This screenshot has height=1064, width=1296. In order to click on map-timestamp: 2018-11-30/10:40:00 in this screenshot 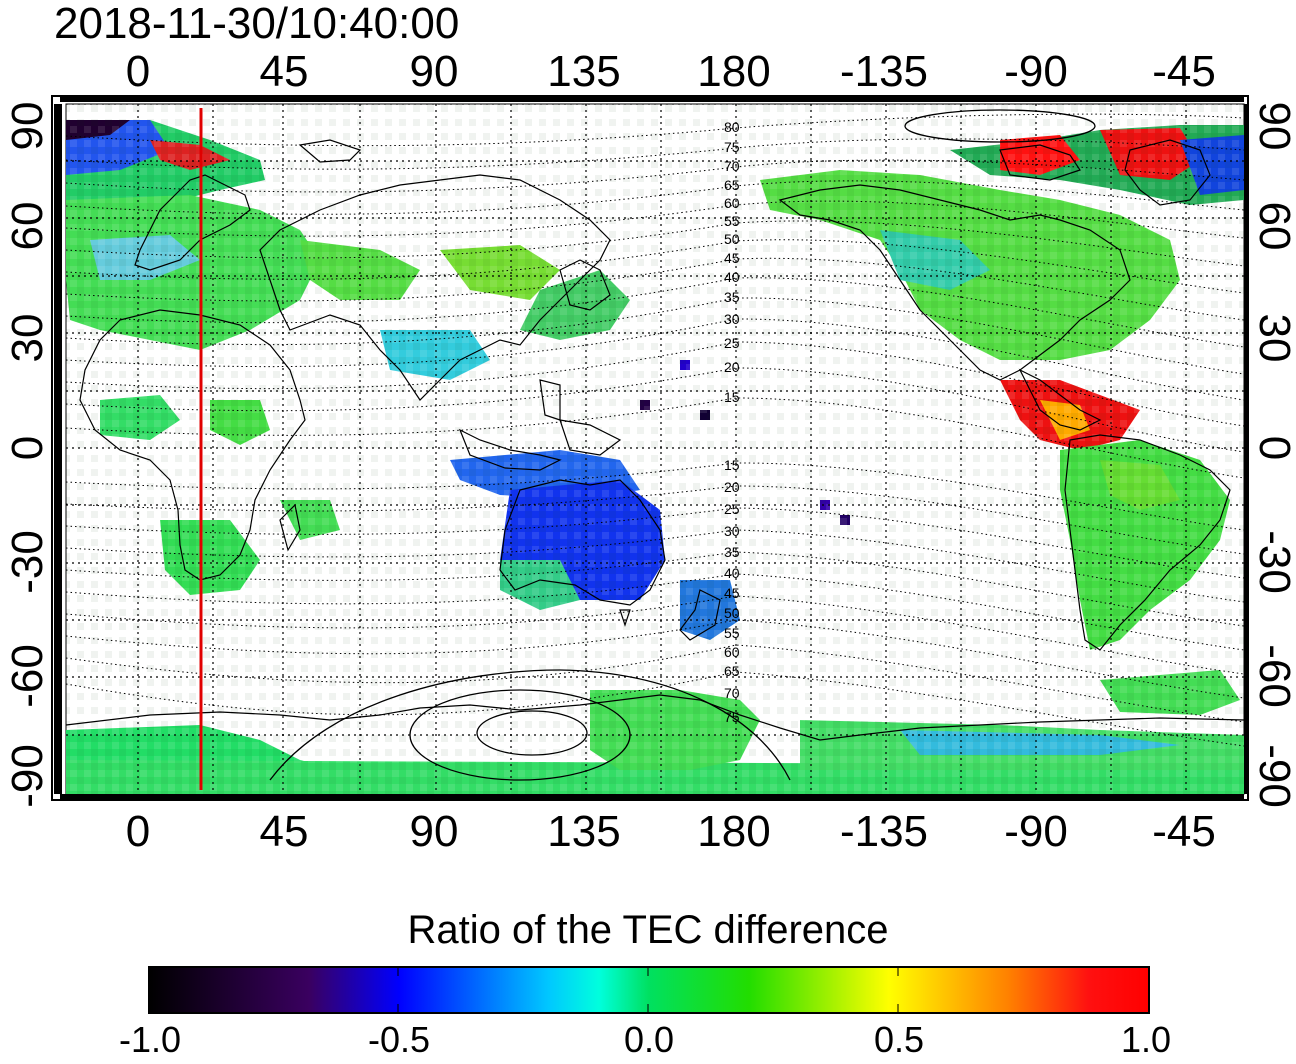, I will do `click(257, 24)`.